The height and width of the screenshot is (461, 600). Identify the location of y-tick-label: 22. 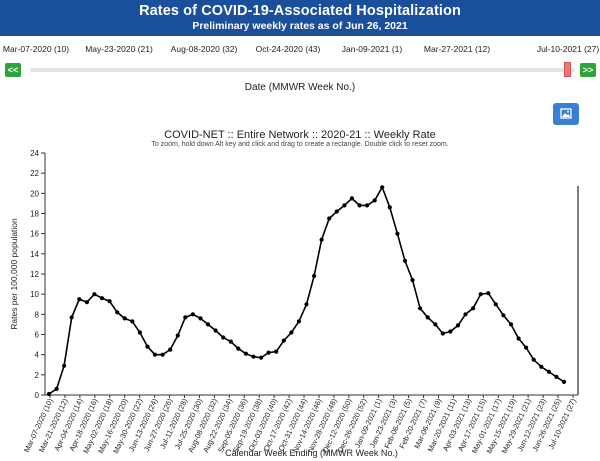
(34, 173).